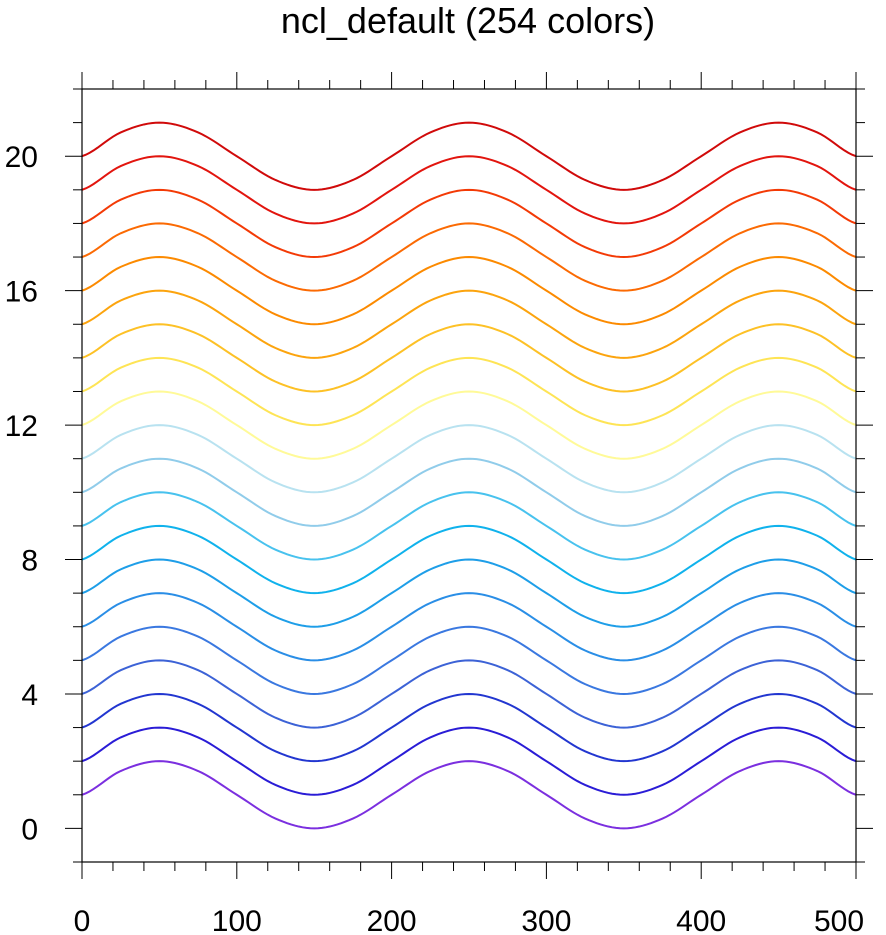 The width and height of the screenshot is (886, 935). What do you see at coordinates (546, 920) in the screenshot?
I see `x-tick-label: 300` at bounding box center [546, 920].